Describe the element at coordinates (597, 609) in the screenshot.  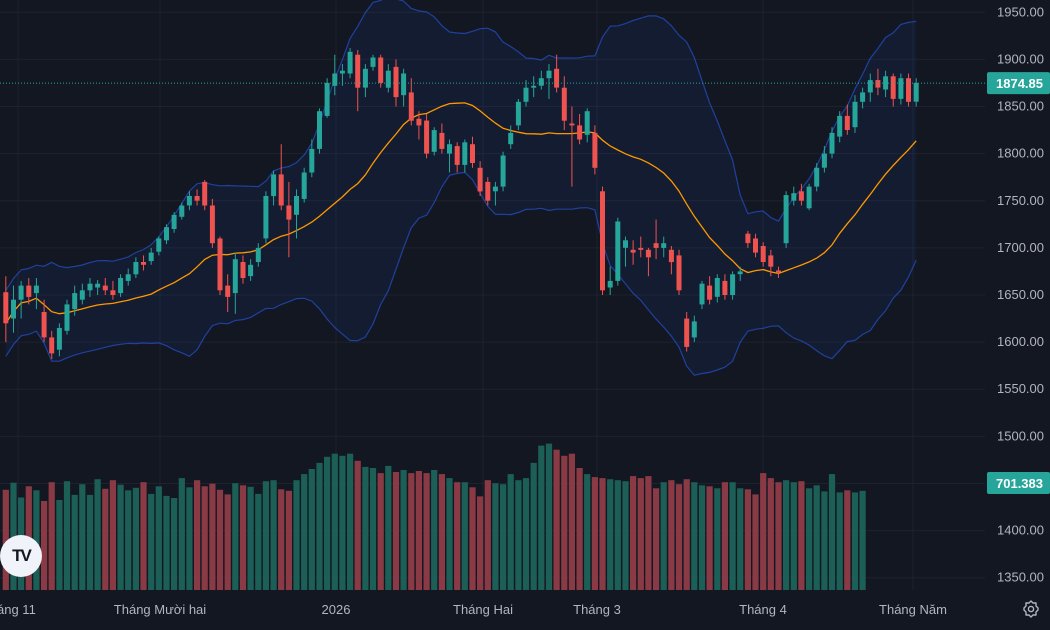
I see `time-tick-label: Tháng 3` at that location.